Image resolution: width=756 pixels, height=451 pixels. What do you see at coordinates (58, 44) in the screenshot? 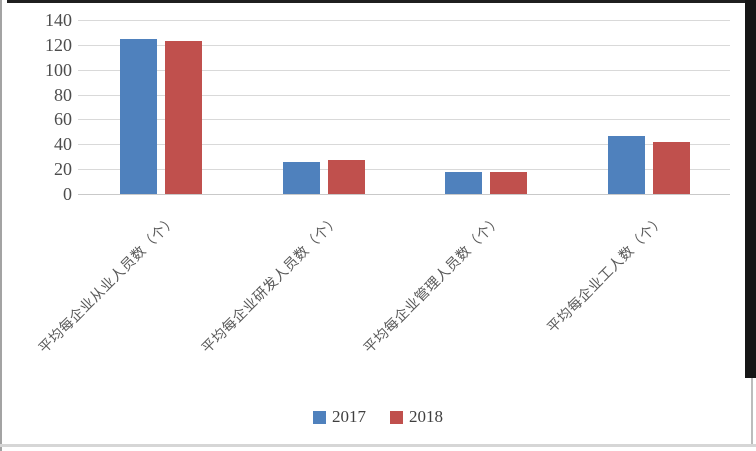
I see `y-axis-tick-label: 120` at bounding box center [58, 44].